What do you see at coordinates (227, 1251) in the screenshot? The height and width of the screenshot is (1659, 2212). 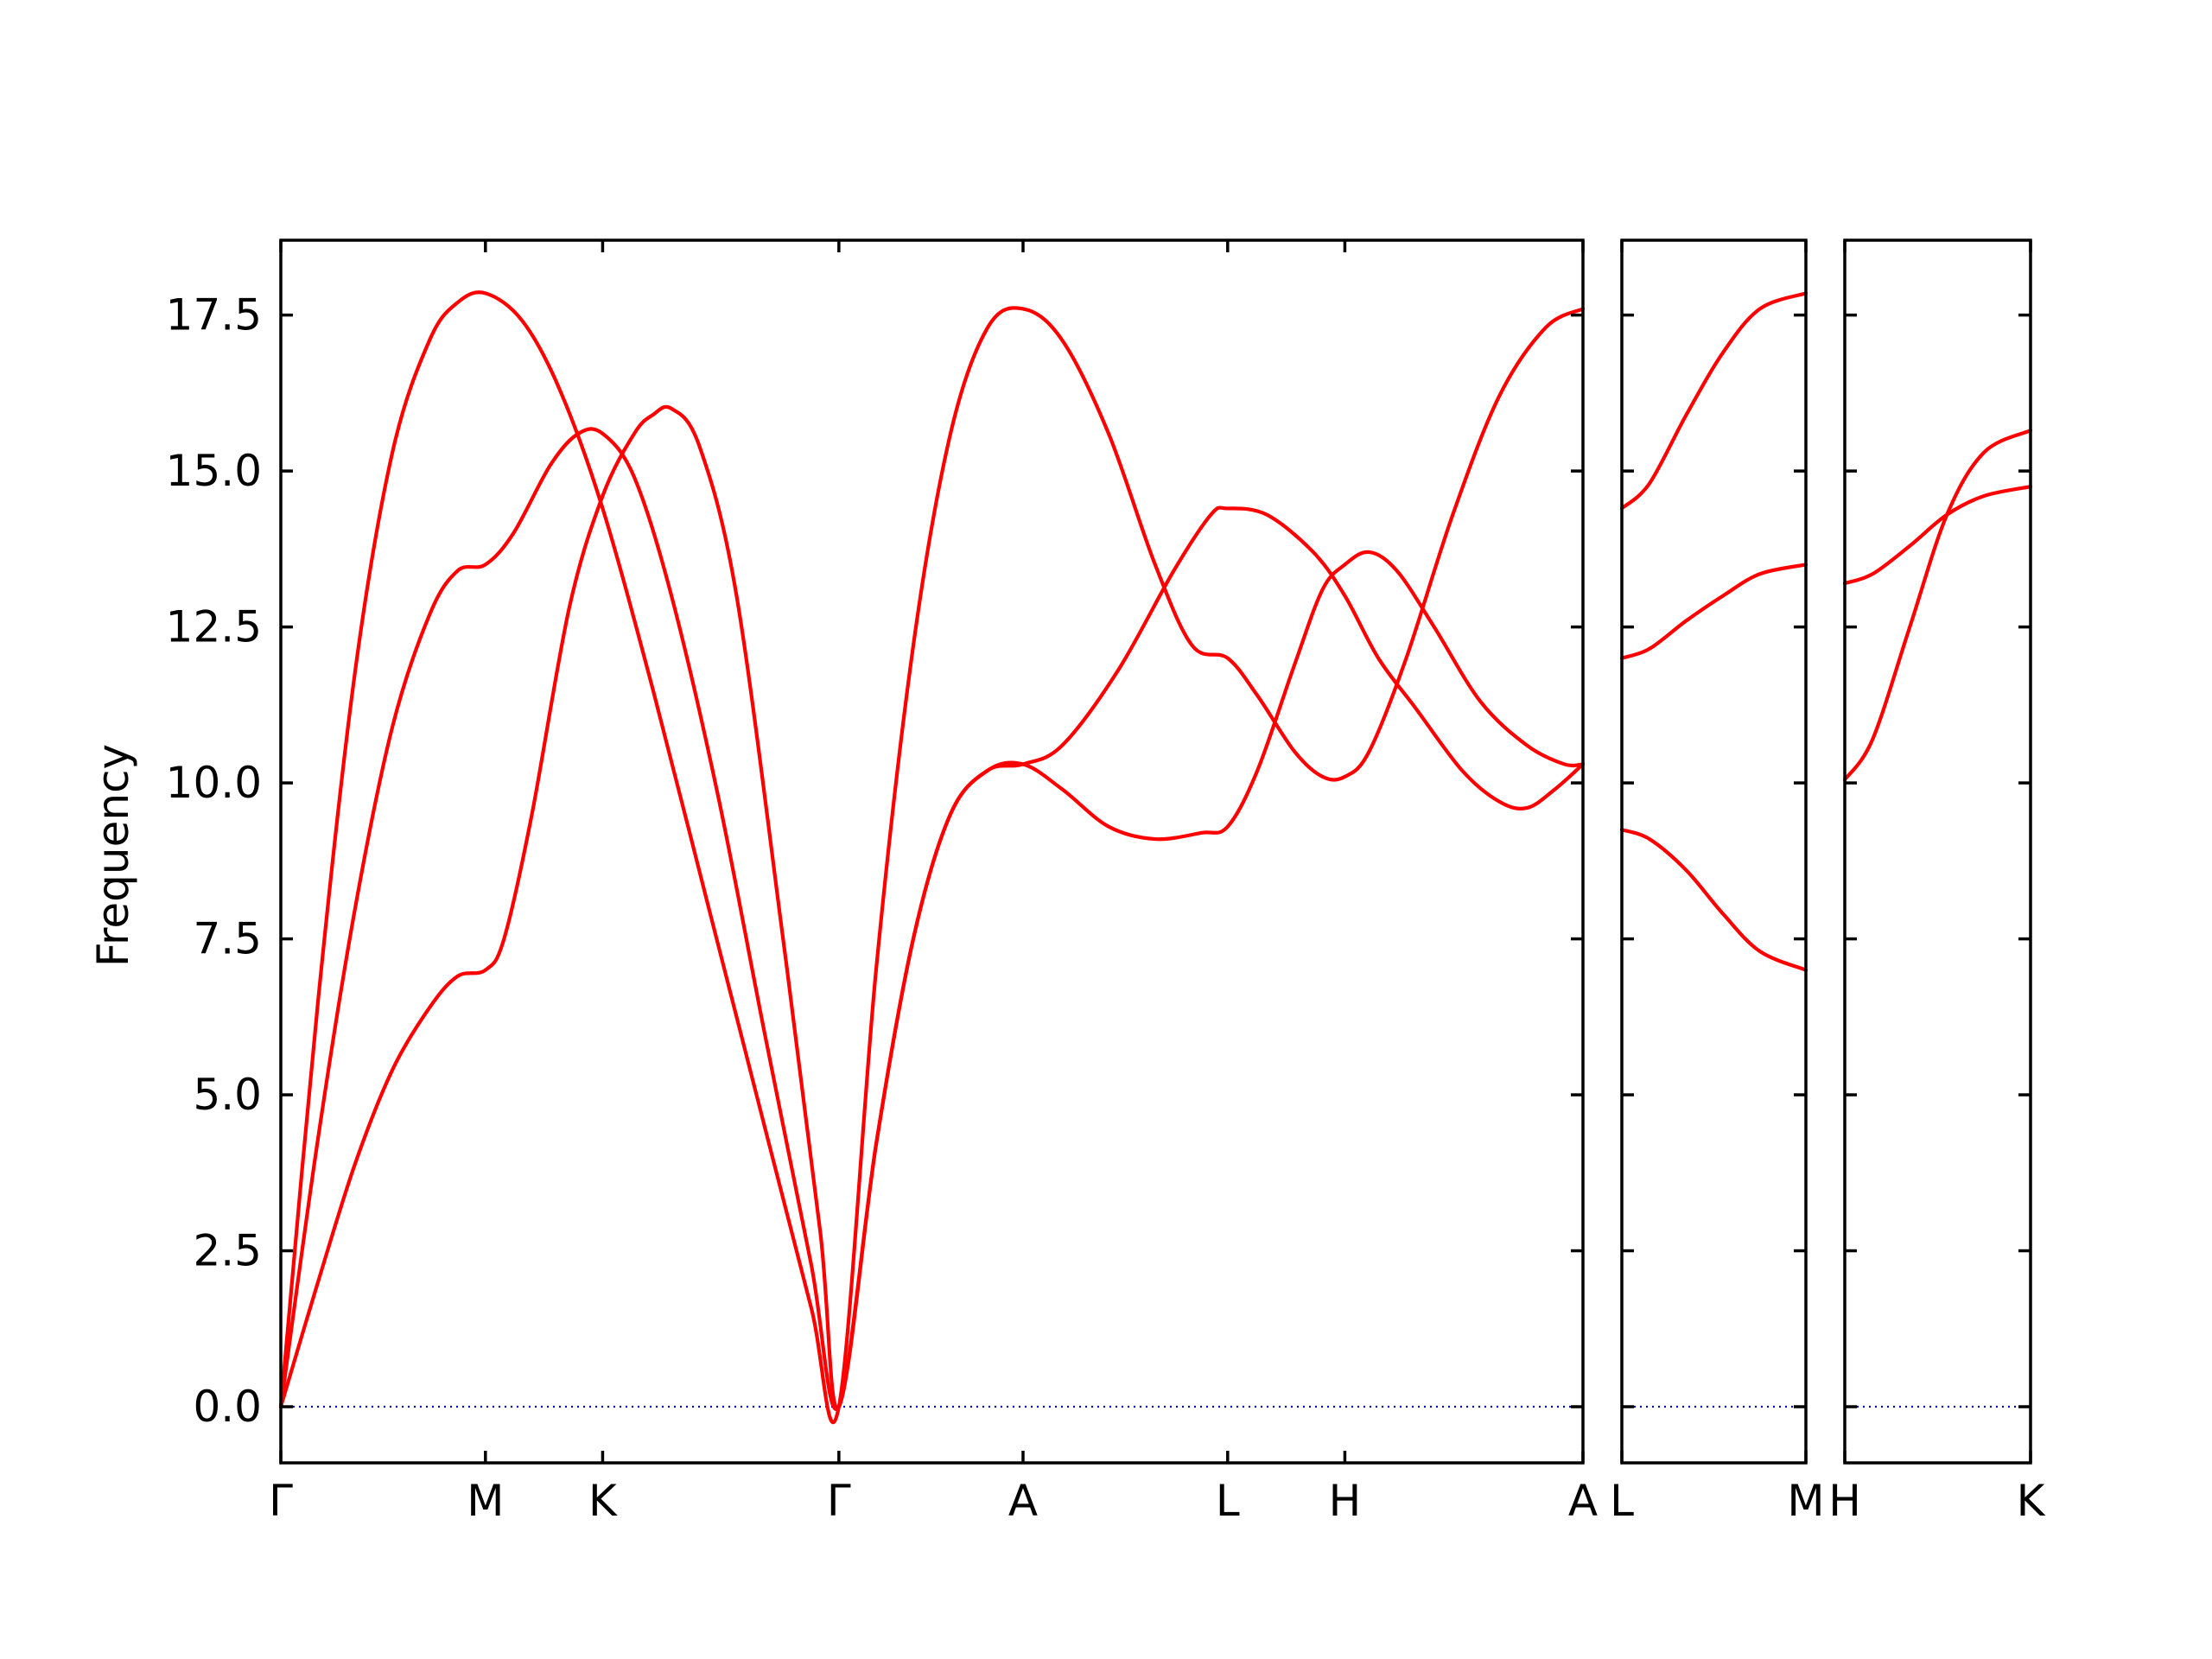 I see `y-tick-label: 2.5` at bounding box center [227, 1251].